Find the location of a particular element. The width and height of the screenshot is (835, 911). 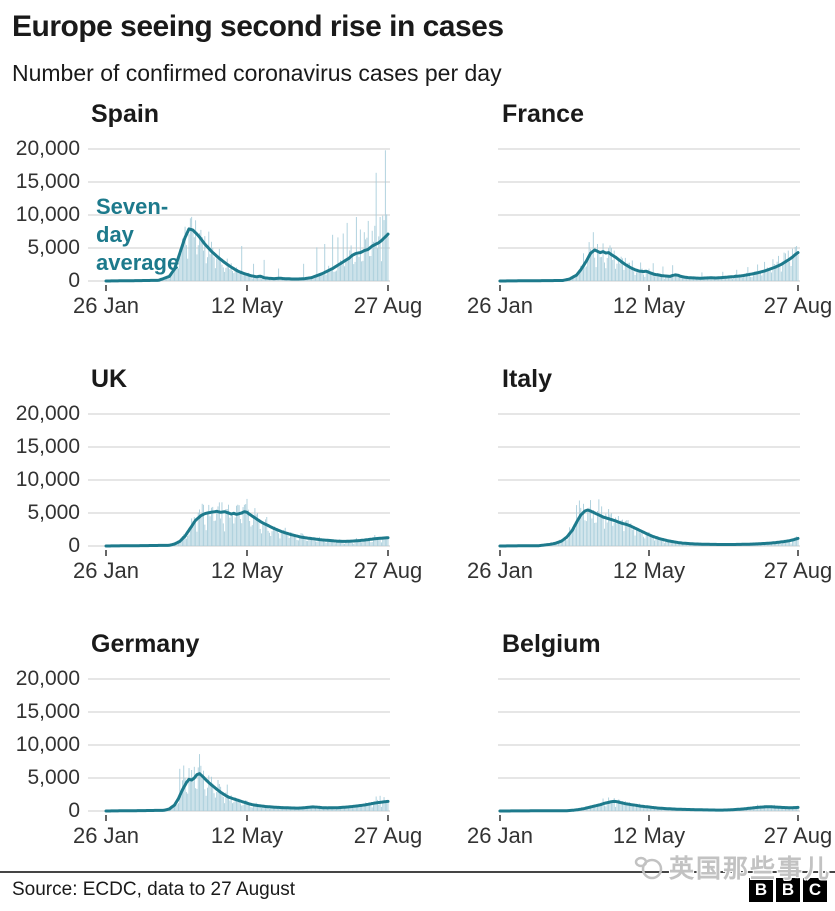

footer: Source: ECDC, data to 27 August B B C is located at coordinates (417, 886).